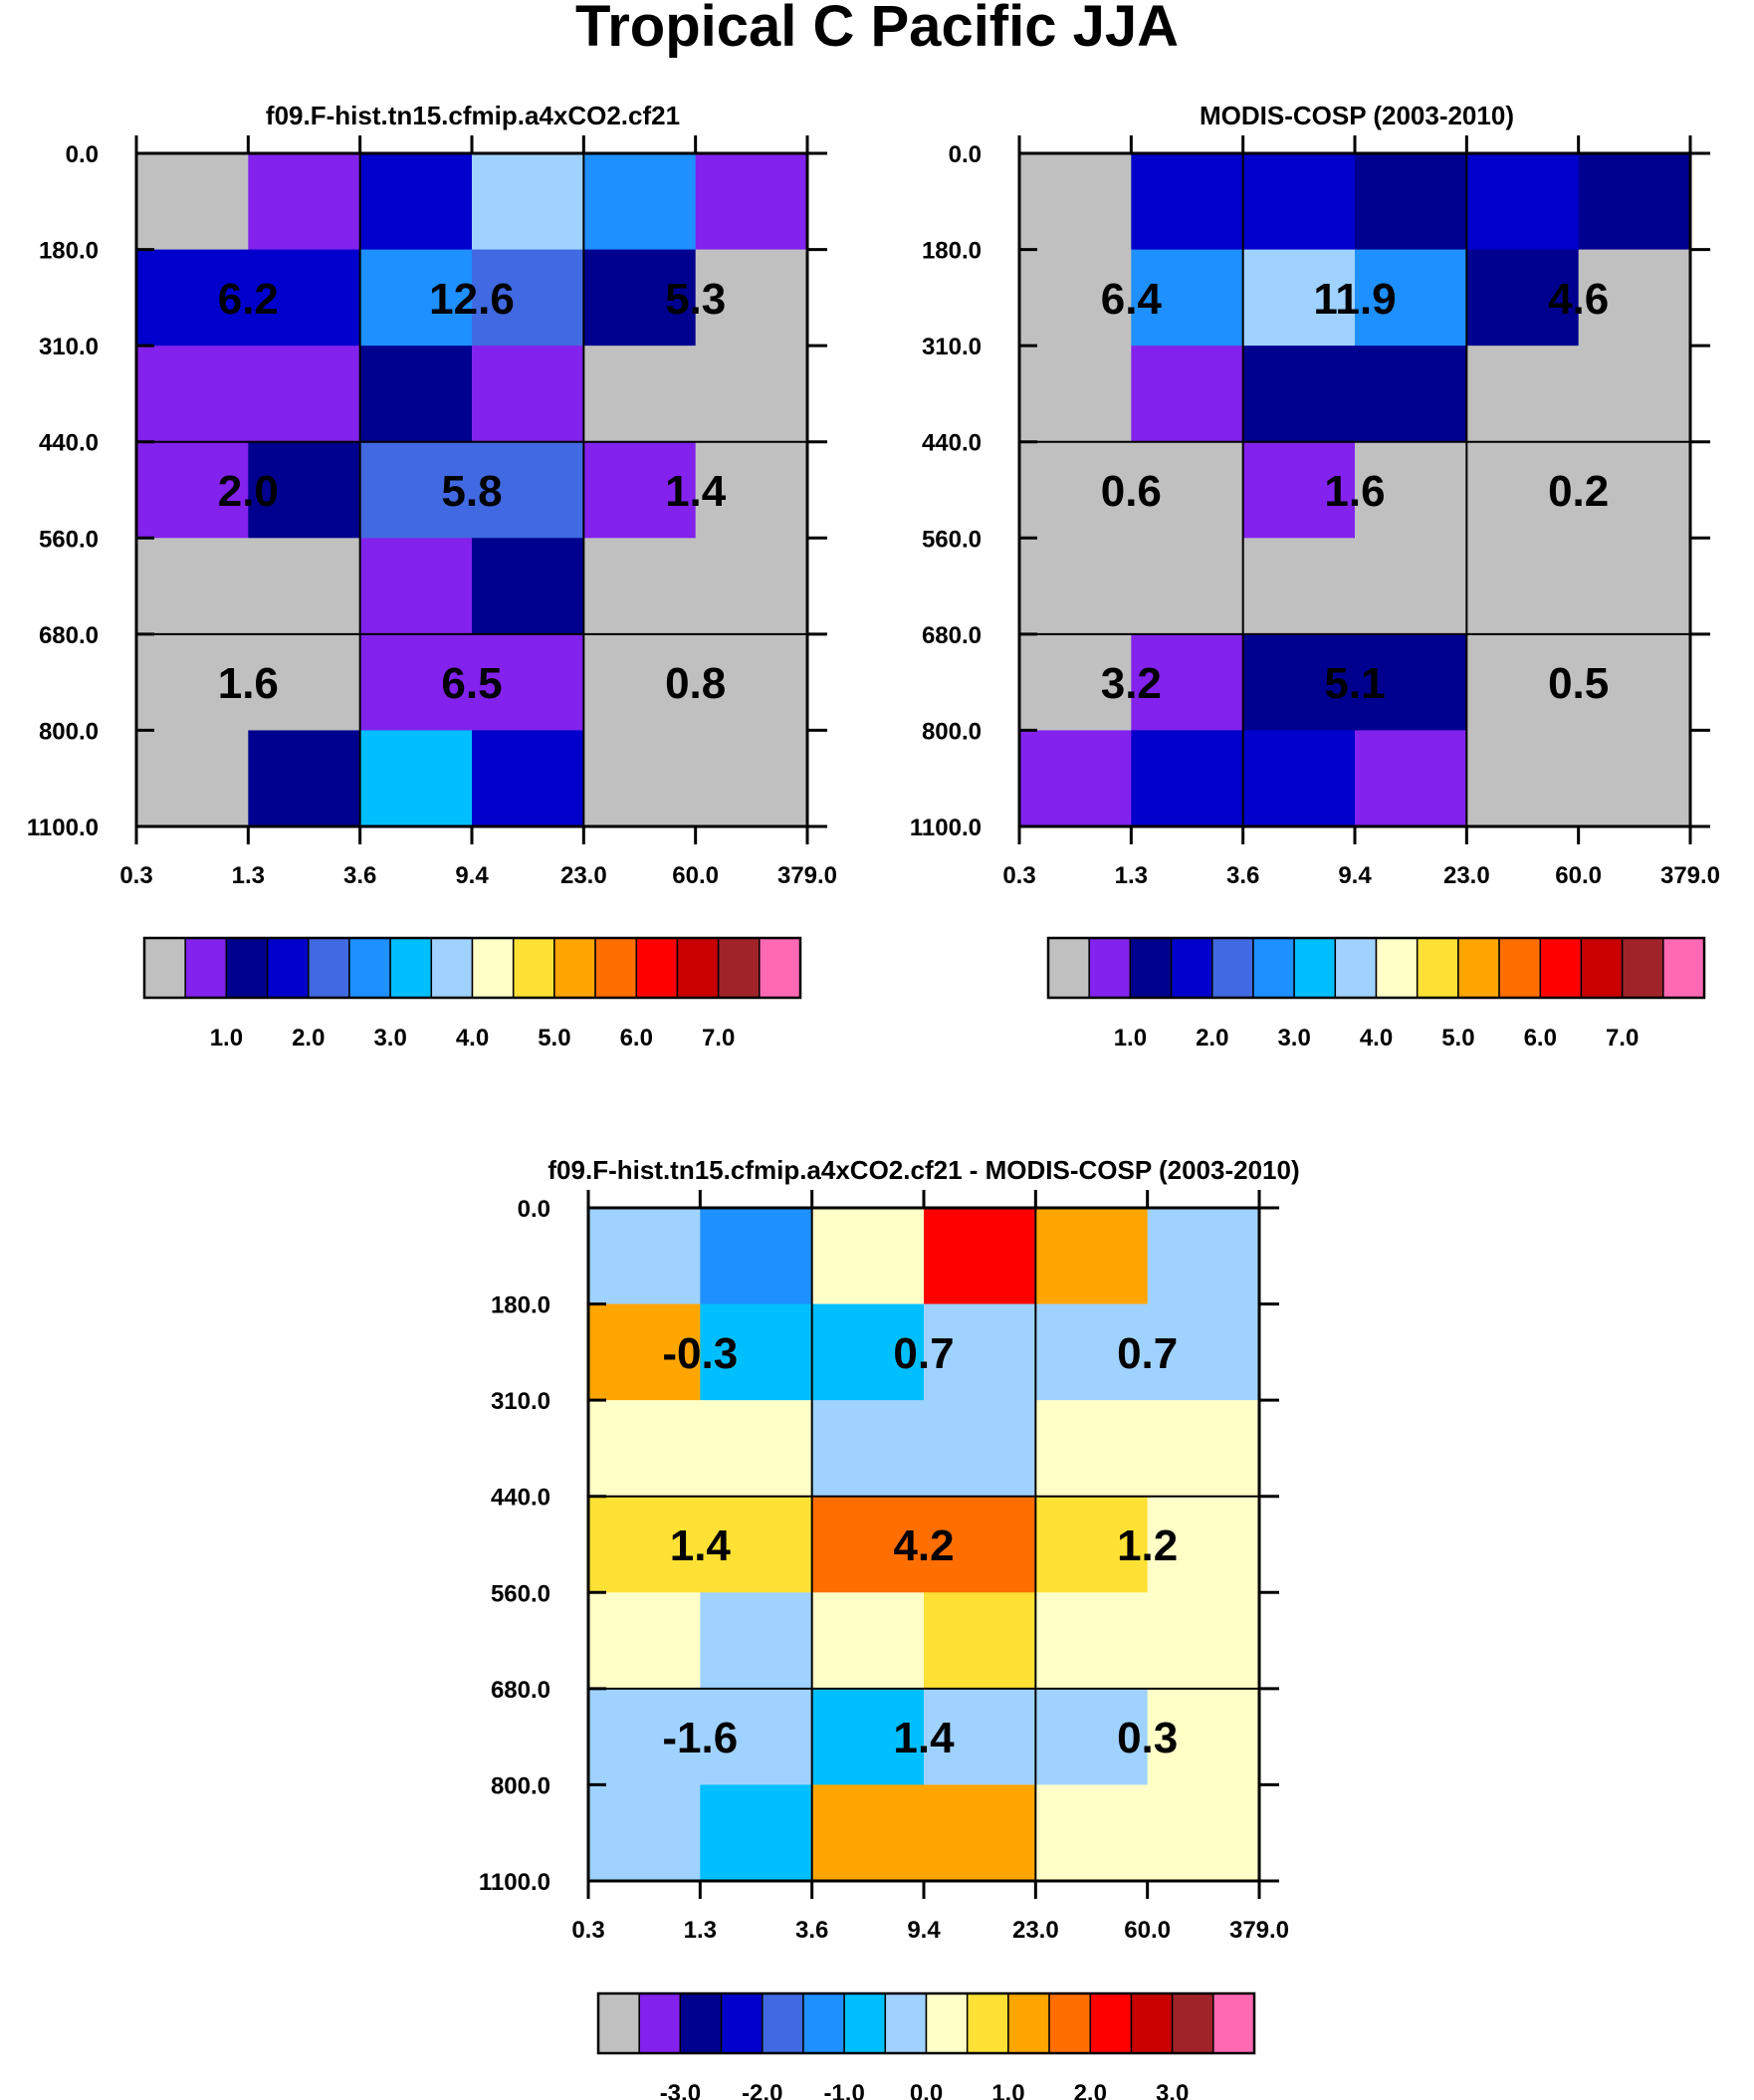 The width and height of the screenshot is (1754, 2100). What do you see at coordinates (700, 1930) in the screenshot?
I see `x-tick-label: 1.3` at bounding box center [700, 1930].